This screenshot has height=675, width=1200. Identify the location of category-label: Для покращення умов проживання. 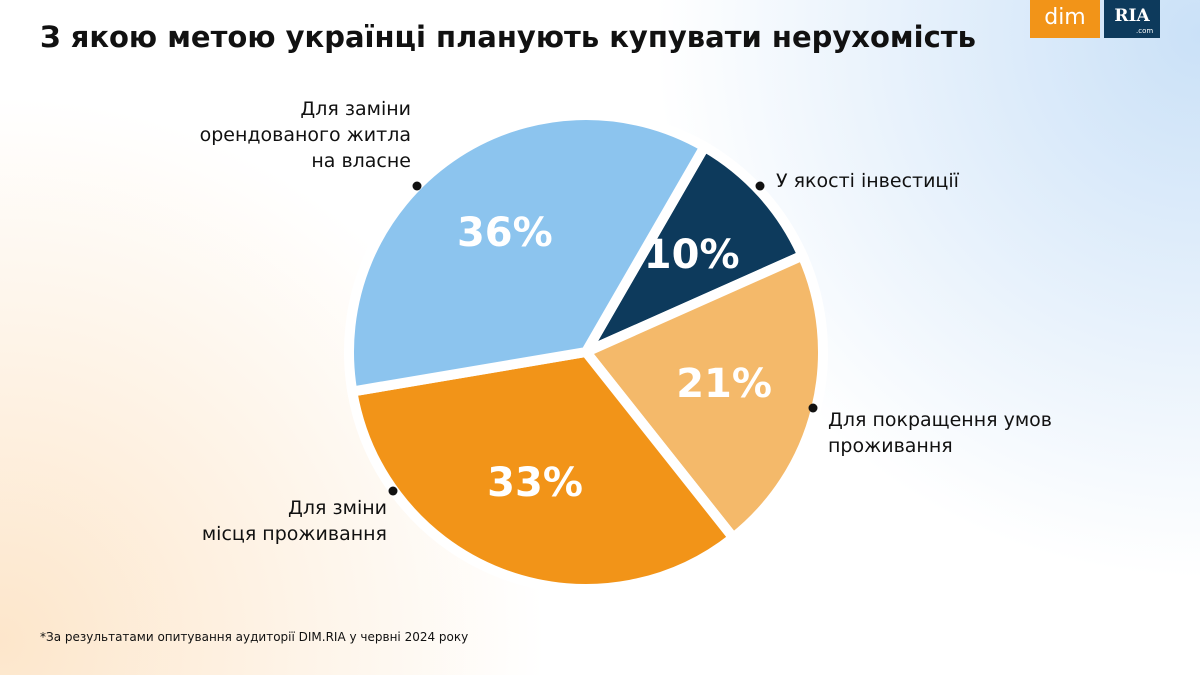
(940, 433).